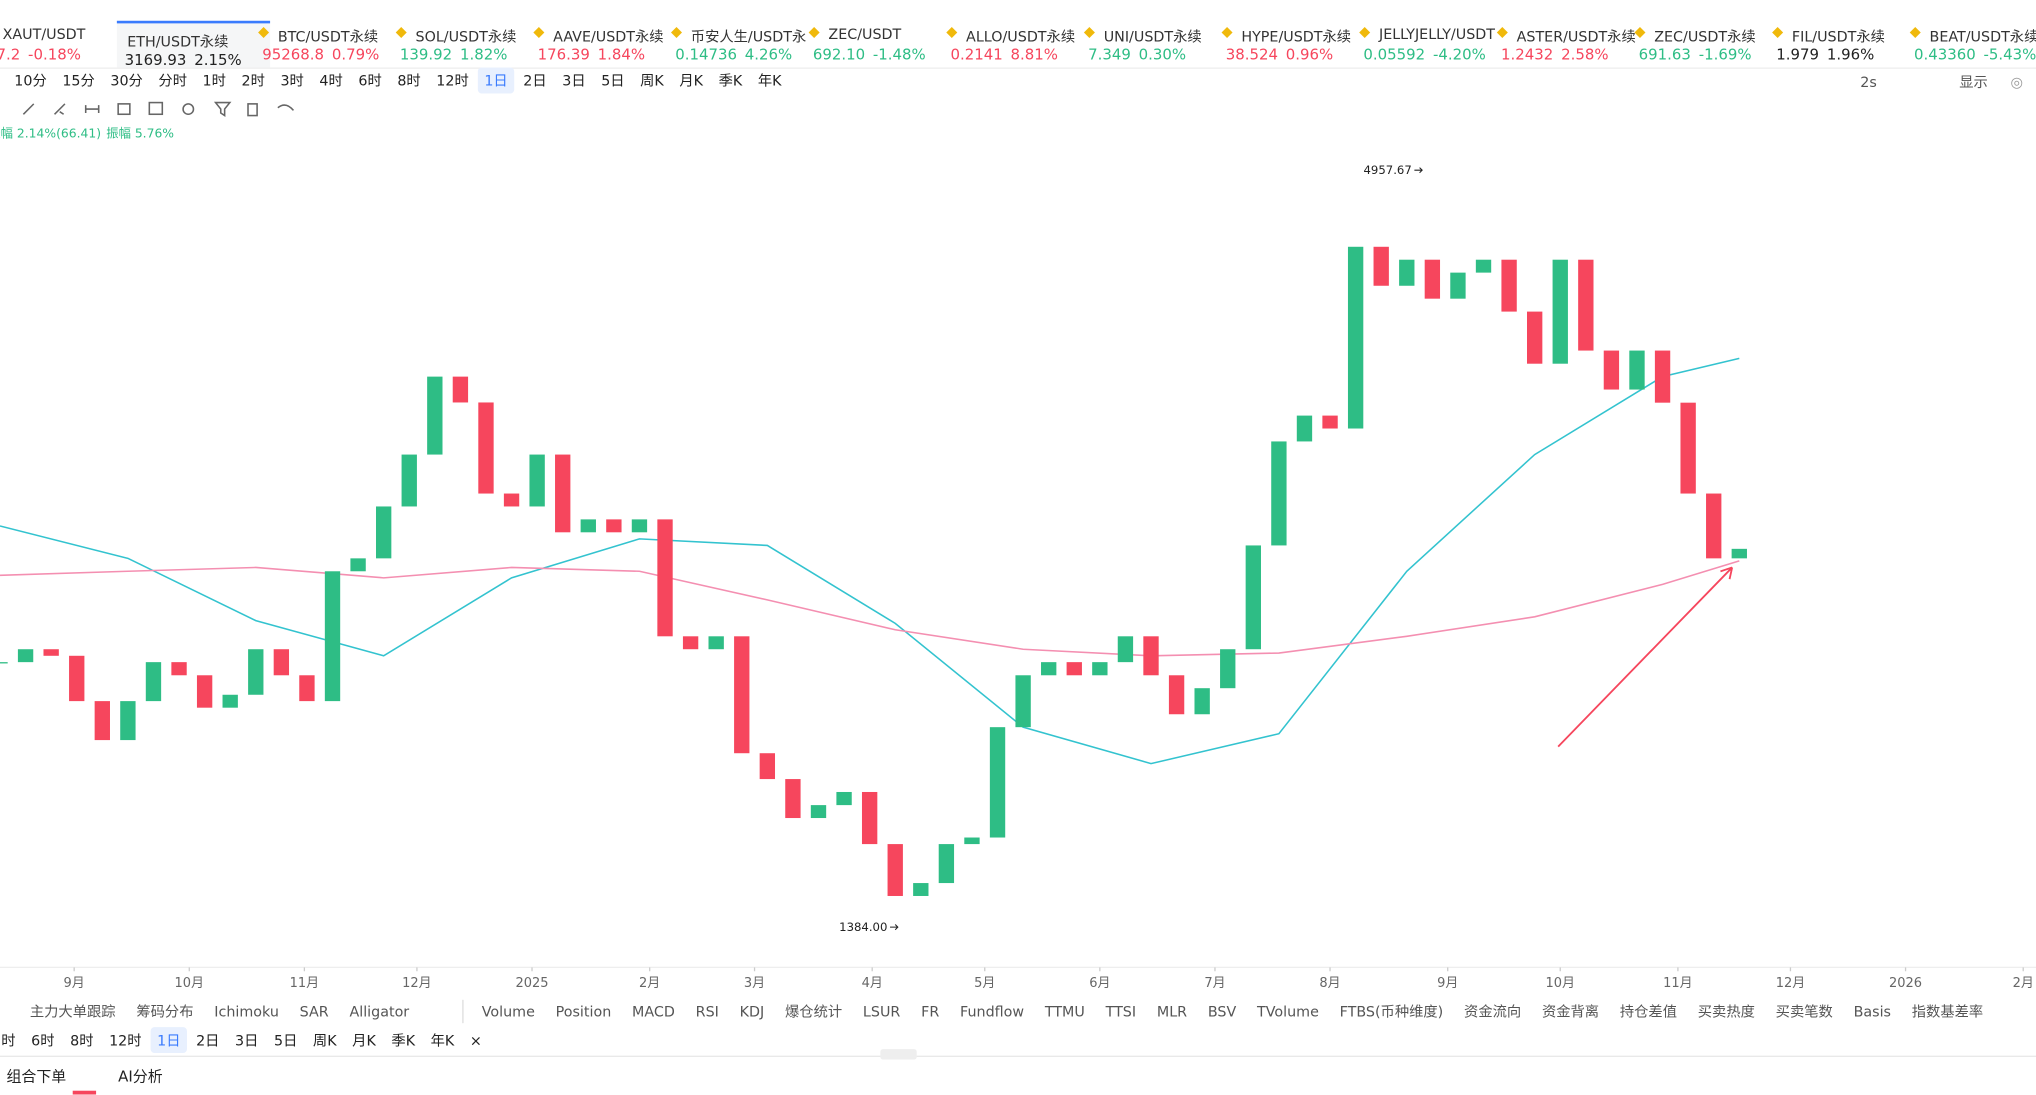 The image size is (2036, 1095). What do you see at coordinates (331, 81) in the screenshot?
I see `interval-button: 4时` at bounding box center [331, 81].